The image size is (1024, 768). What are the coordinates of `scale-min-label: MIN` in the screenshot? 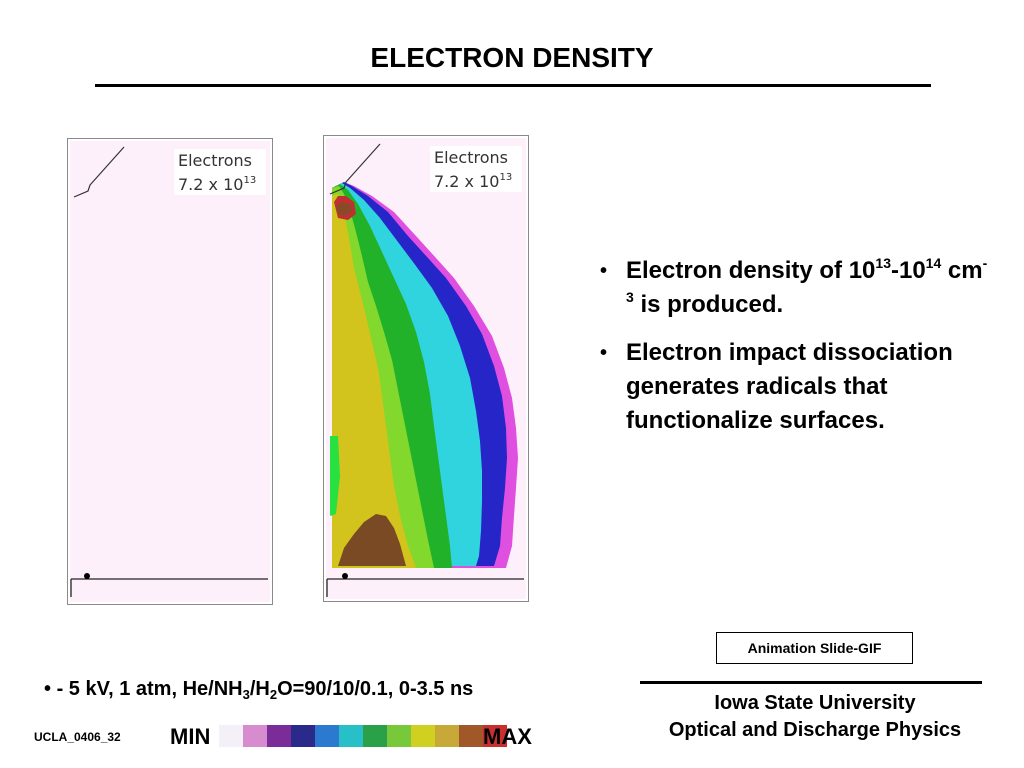 It's located at (190, 736).